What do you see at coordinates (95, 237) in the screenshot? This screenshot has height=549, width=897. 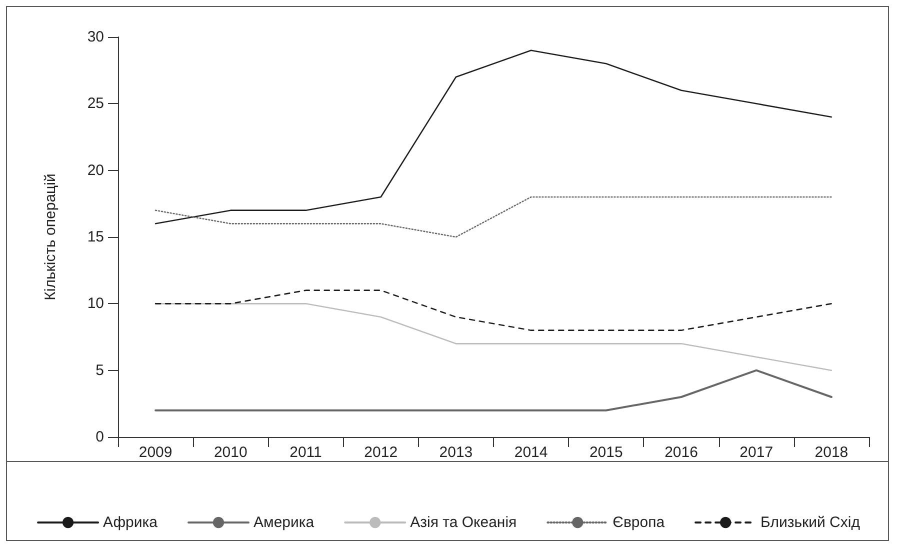 I see `y-tick-label: 15` at bounding box center [95, 237].